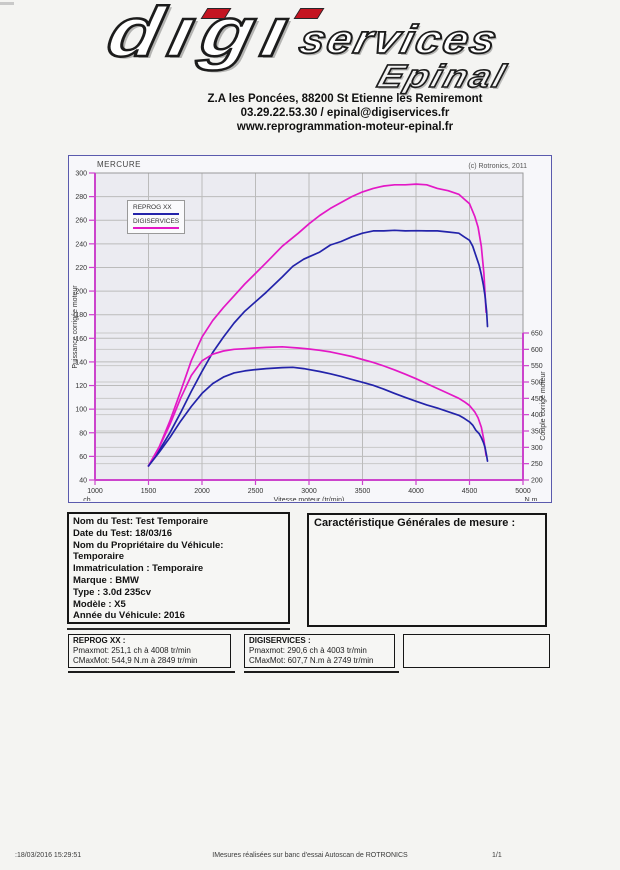 This screenshot has height=870, width=620. What do you see at coordinates (537, 334) in the screenshot?
I see `right-tick-label: 650` at bounding box center [537, 334].